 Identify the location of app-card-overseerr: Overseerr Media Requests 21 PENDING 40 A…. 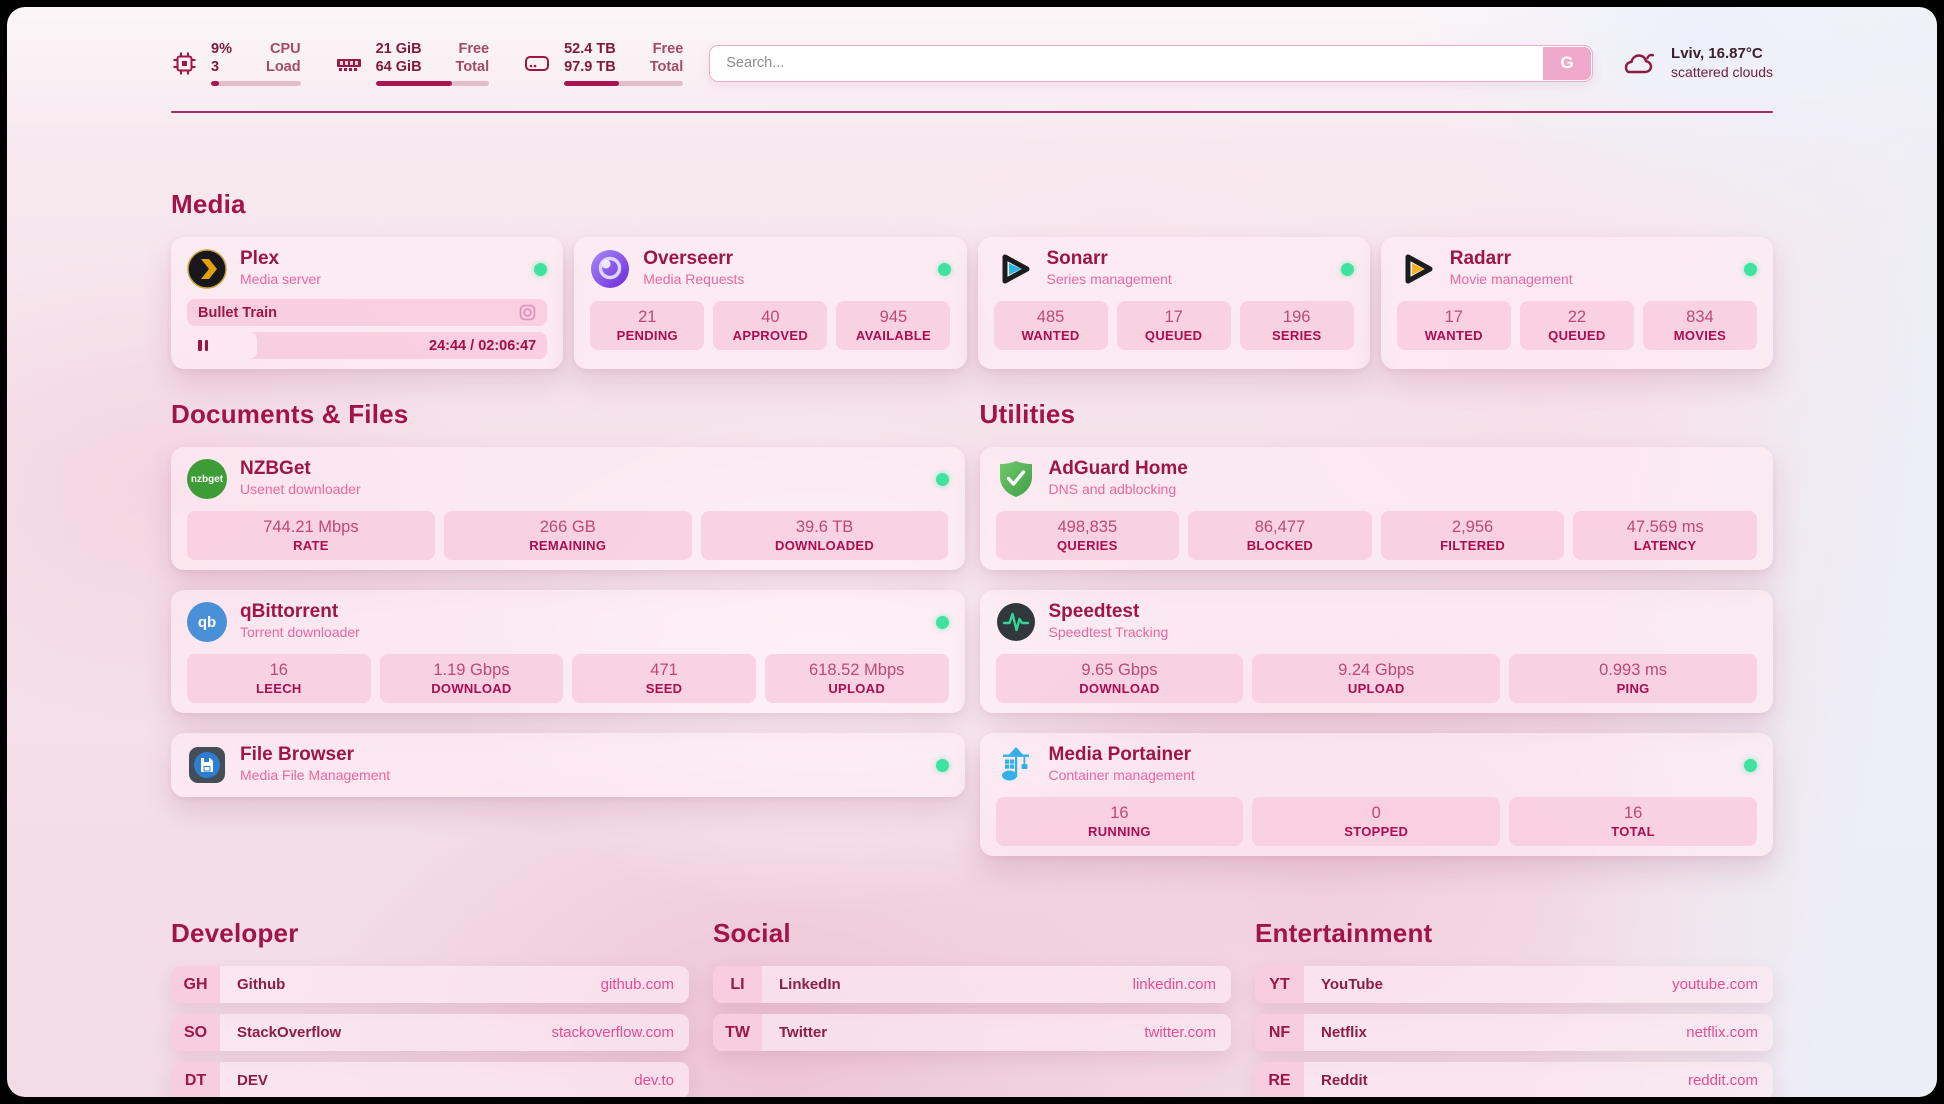
(770, 303).